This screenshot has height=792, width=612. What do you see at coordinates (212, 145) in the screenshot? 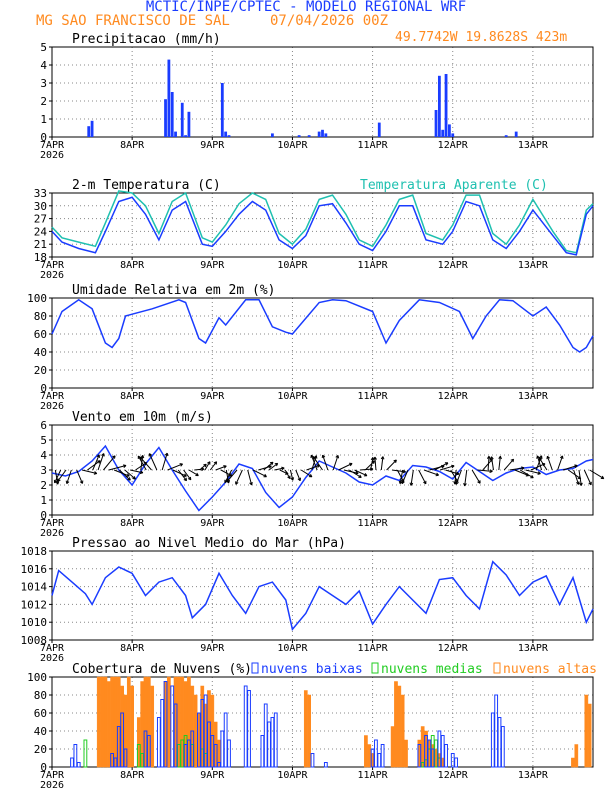
I see `x-tick-label: 9APR` at bounding box center [212, 145].